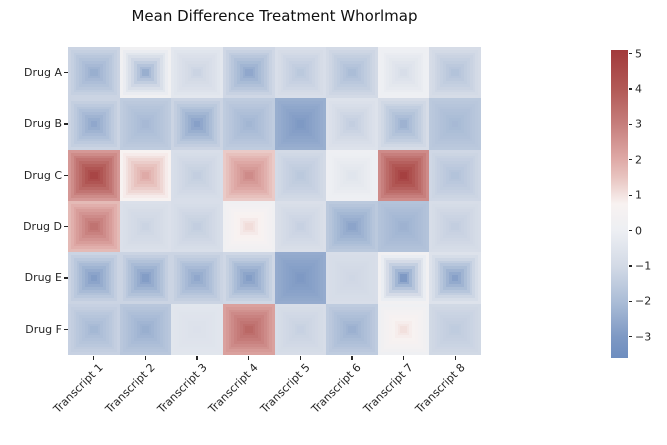 This screenshot has height=445, width=667. I want to click on y-tick-label: Drug F, so click(43, 329).